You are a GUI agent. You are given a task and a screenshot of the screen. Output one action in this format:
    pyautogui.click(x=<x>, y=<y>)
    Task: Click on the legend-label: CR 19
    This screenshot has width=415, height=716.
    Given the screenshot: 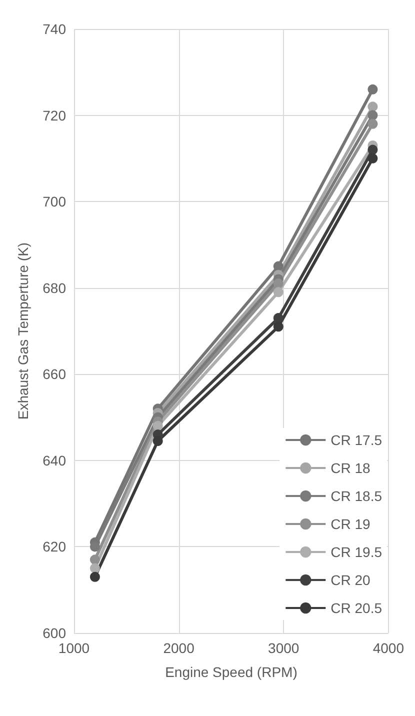 What is the action you would take?
    pyautogui.click(x=350, y=524)
    